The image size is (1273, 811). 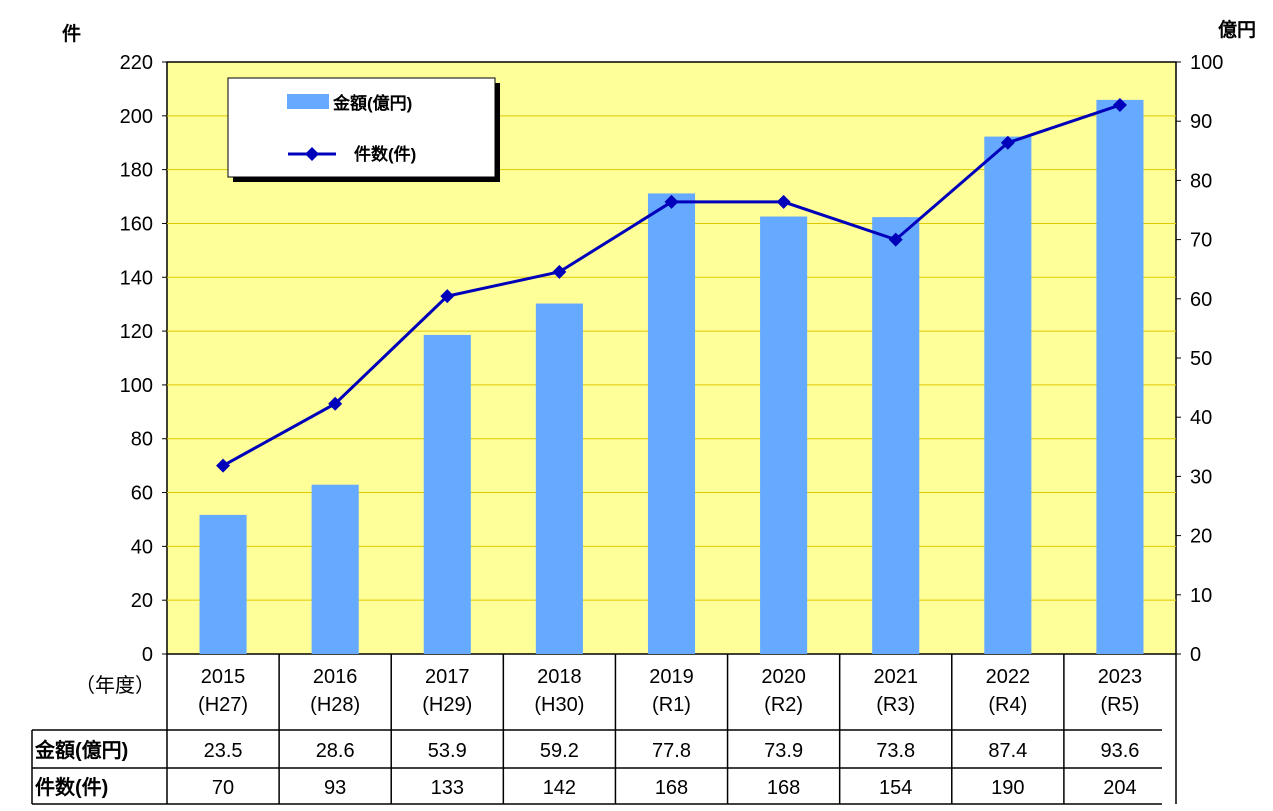 What do you see at coordinates (136, 224) in the screenshot?
I see `left-tick-label: 160` at bounding box center [136, 224].